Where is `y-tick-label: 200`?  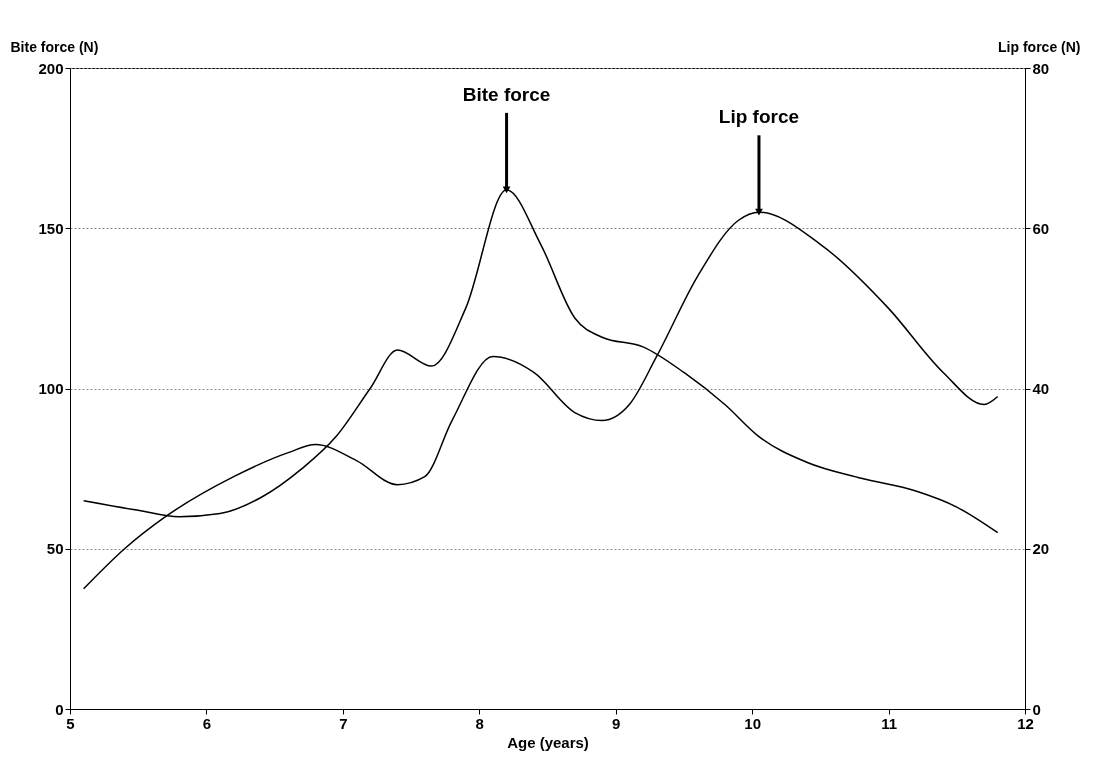 y-tick-label: 200 is located at coordinates (51, 68).